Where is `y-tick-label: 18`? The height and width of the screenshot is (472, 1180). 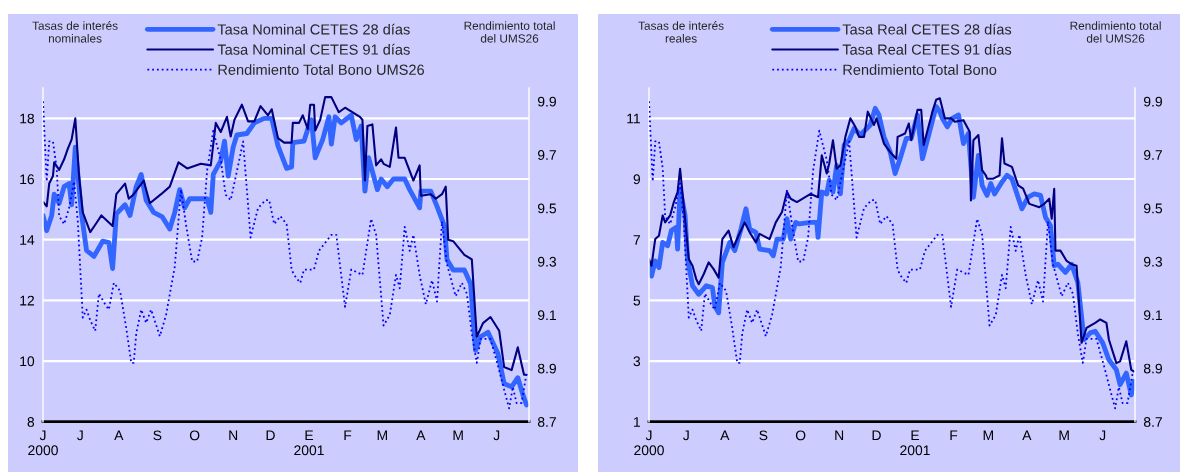 y-tick-label: 18 is located at coordinates (27, 118).